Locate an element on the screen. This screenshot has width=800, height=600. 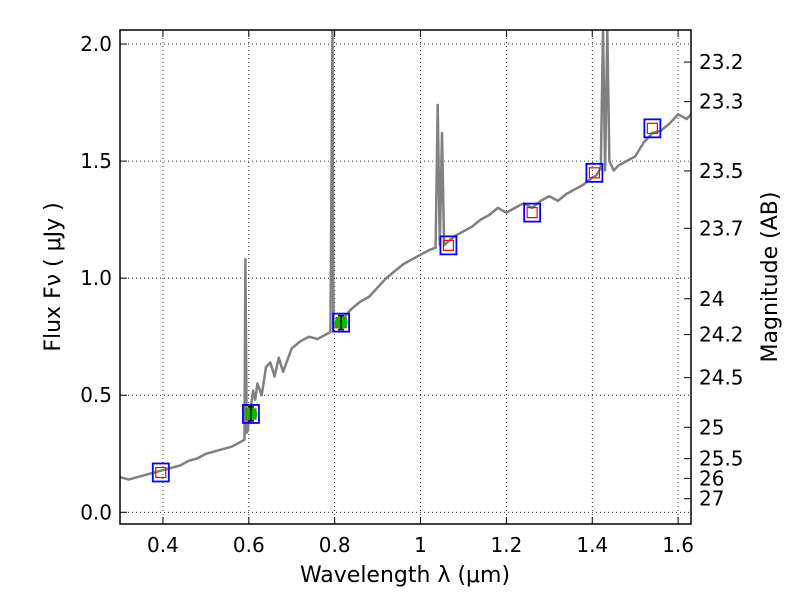
y-axis-label: Flux Fν ( μJy ) is located at coordinates (53, 276).